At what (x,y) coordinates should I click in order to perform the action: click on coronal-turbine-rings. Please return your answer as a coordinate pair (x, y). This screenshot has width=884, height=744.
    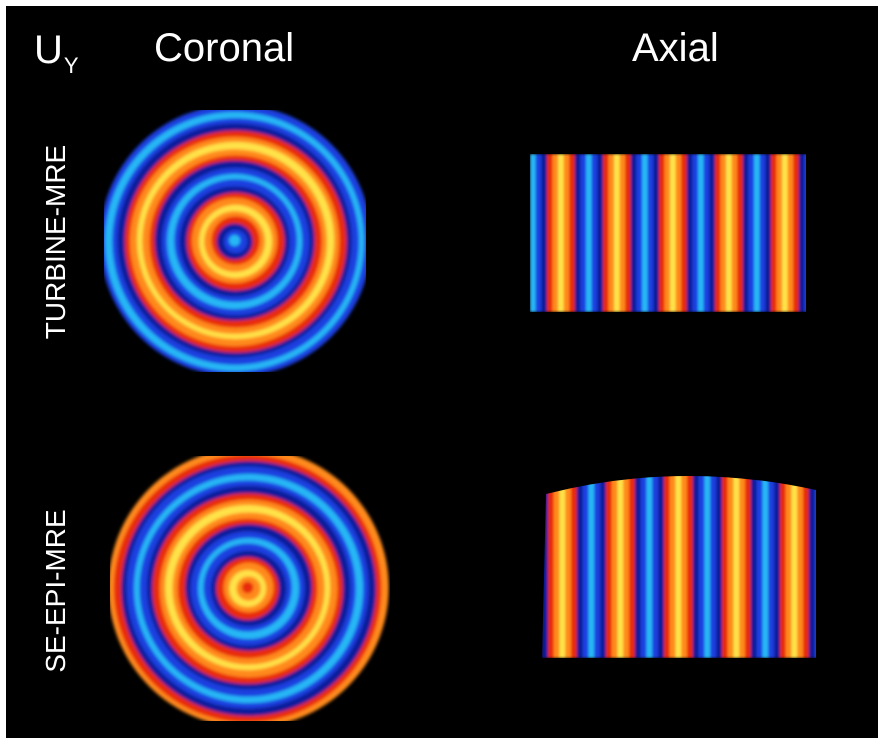
    Looking at the image, I should click on (235, 241).